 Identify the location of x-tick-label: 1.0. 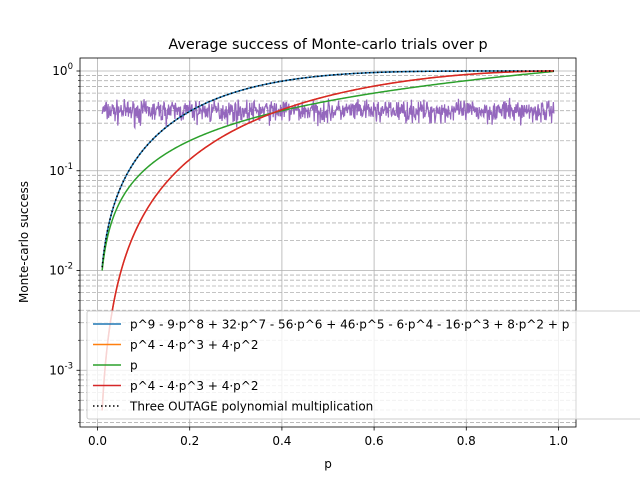
(558, 441).